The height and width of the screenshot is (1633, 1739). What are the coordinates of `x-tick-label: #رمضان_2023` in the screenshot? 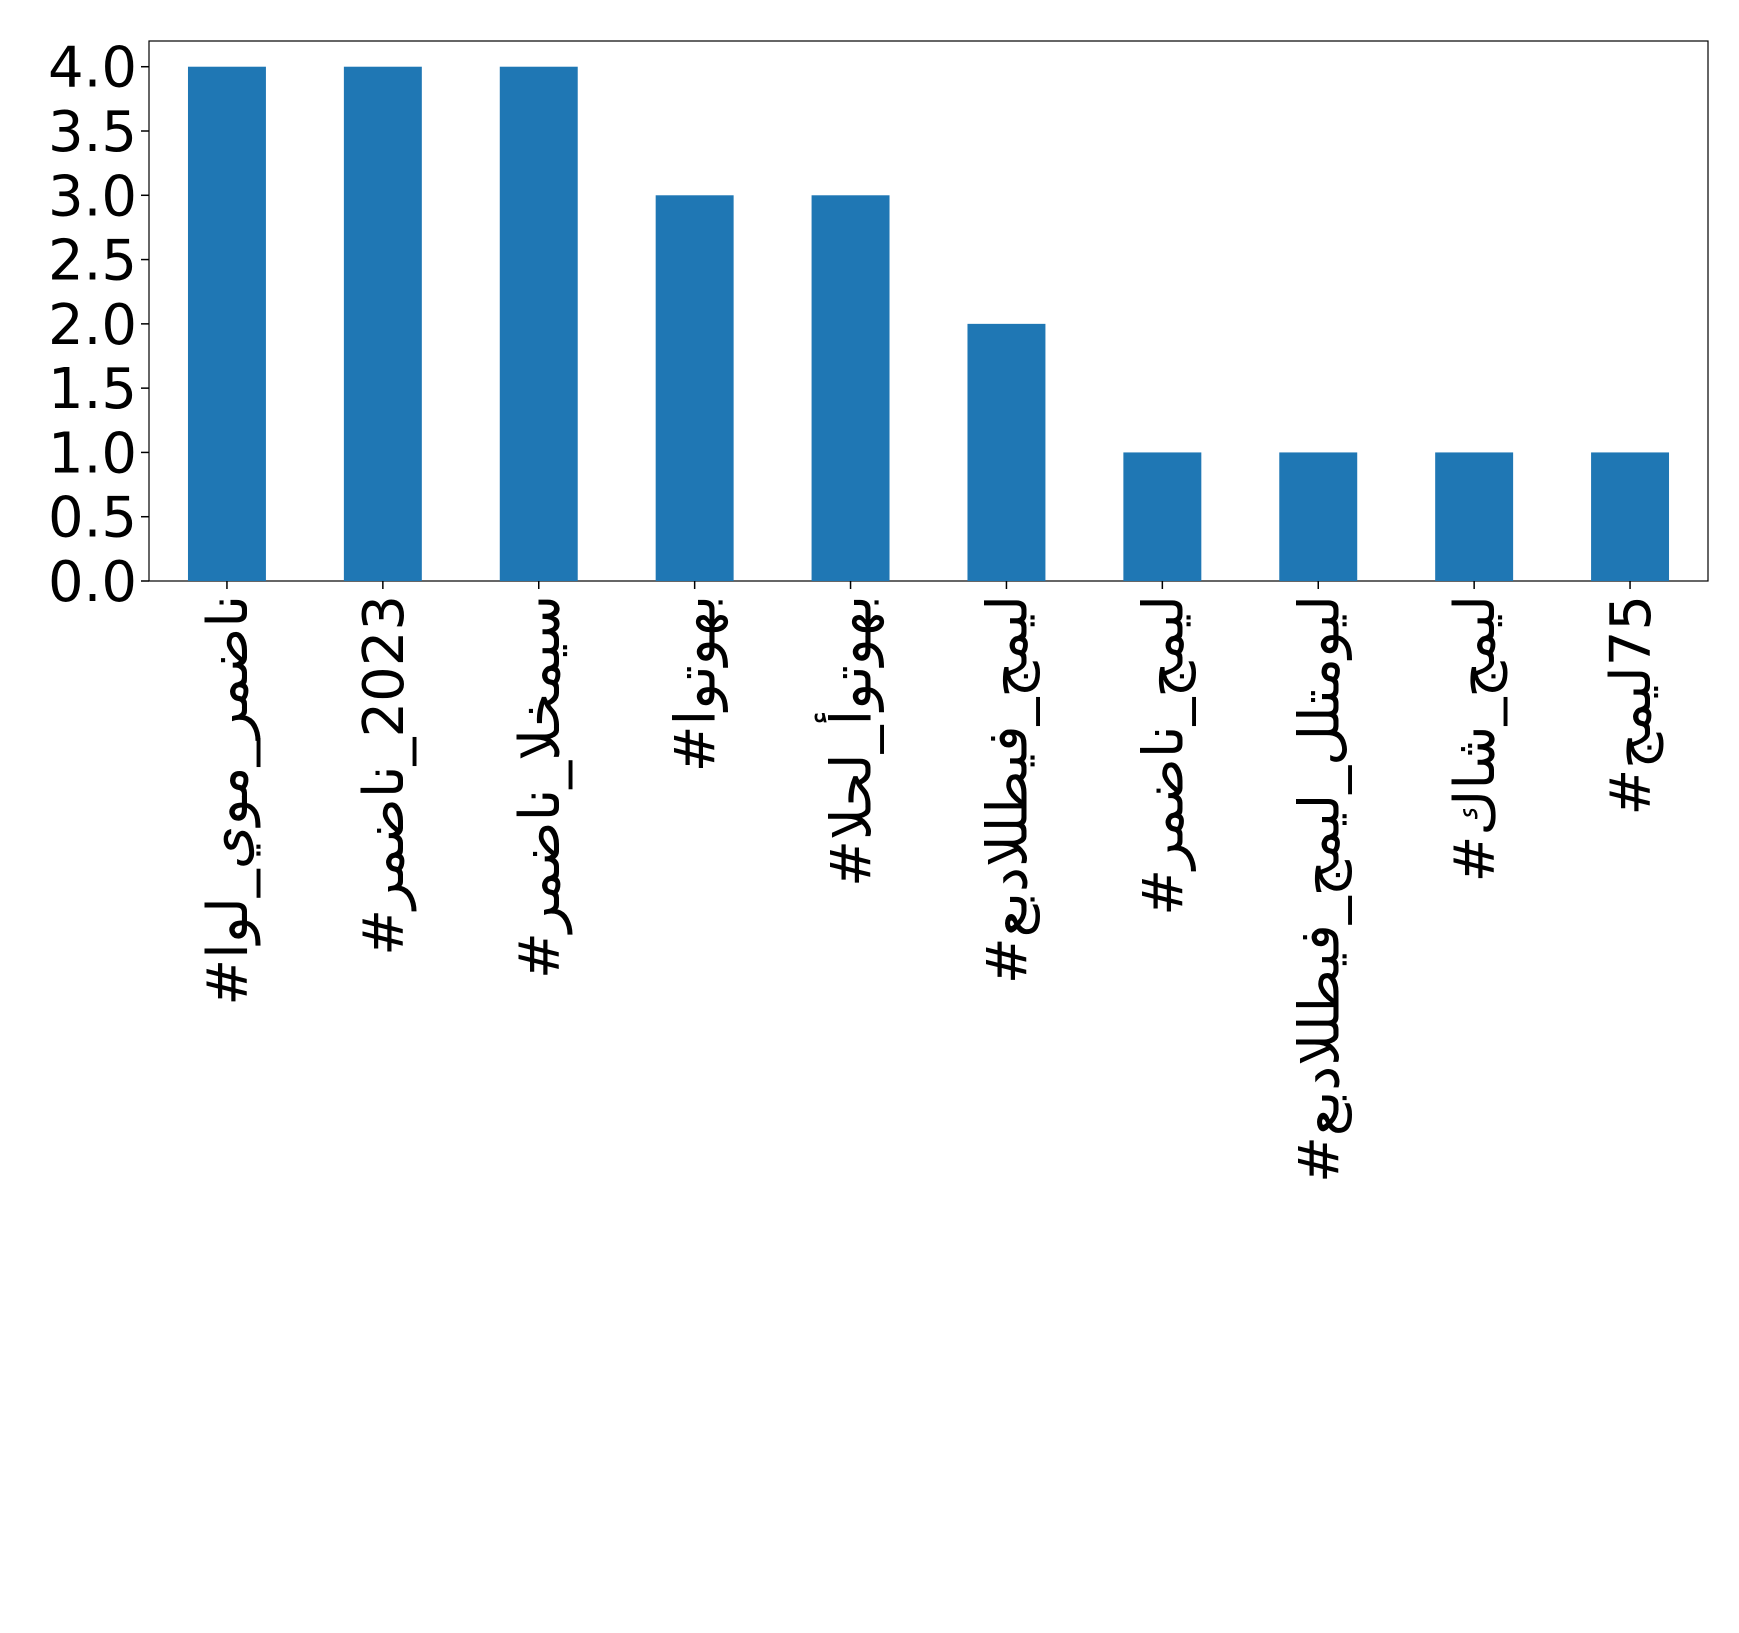 It's located at (384, 775).